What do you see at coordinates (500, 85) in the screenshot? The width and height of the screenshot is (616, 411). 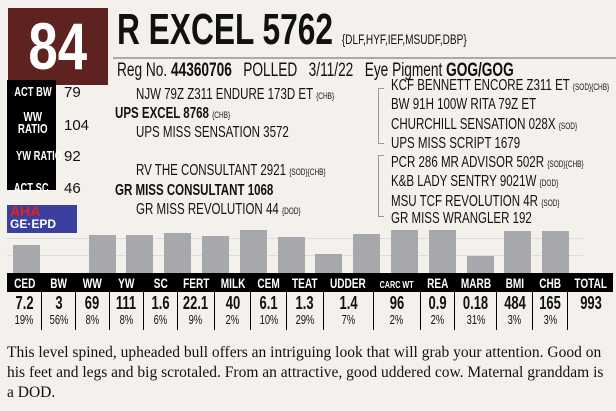 I see `grandparent: KCF BENNETT ENCORE Z311 ET {SOD}{CHB}` at bounding box center [500, 85].